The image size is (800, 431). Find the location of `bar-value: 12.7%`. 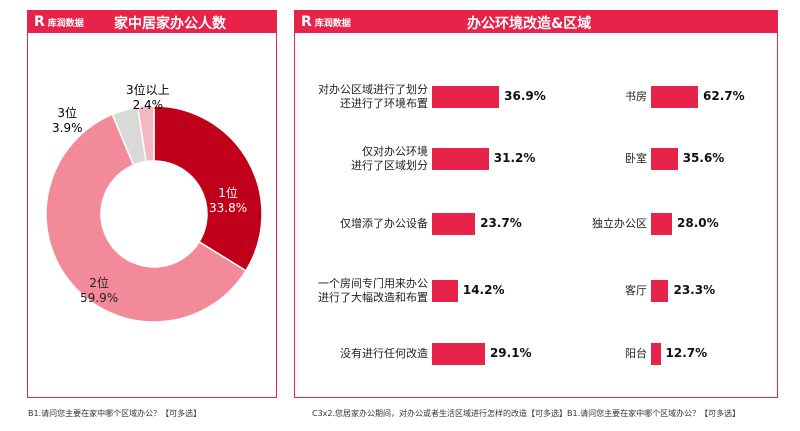

bar-value: 12.7% is located at coordinates (686, 353).